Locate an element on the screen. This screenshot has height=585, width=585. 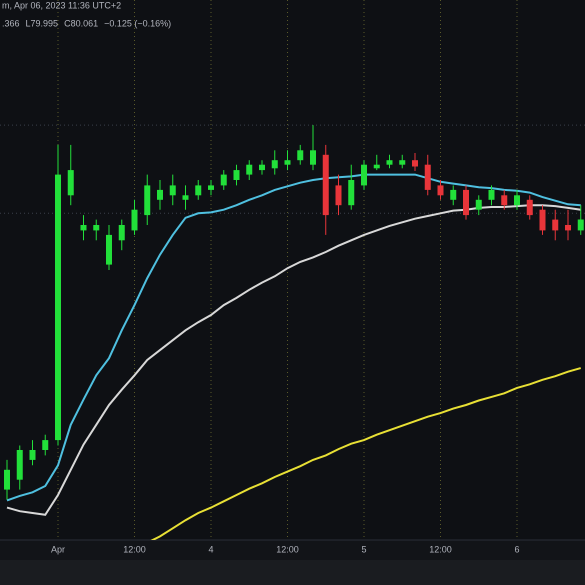
time-axis is located at coordinates (292, 550).